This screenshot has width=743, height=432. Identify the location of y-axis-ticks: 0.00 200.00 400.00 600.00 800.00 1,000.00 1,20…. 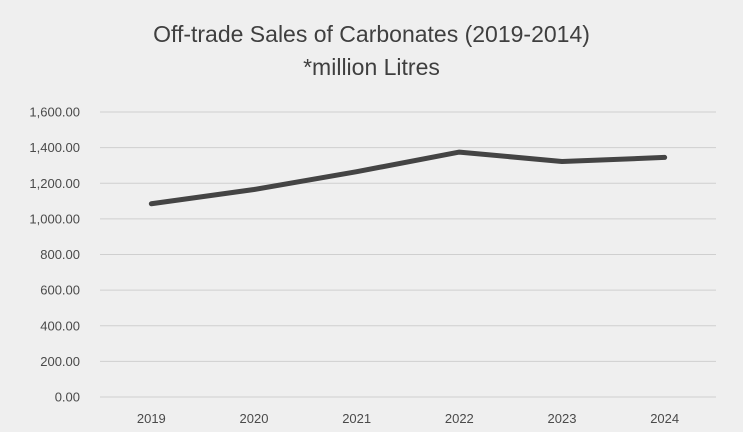
(54, 255).